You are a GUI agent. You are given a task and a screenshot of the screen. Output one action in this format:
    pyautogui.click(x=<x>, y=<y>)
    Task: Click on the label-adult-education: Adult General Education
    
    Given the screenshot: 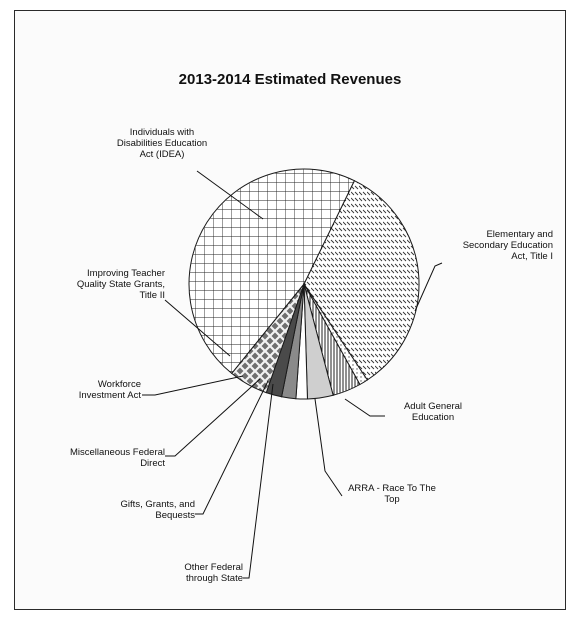 What is the action you would take?
    pyautogui.click(x=433, y=412)
    